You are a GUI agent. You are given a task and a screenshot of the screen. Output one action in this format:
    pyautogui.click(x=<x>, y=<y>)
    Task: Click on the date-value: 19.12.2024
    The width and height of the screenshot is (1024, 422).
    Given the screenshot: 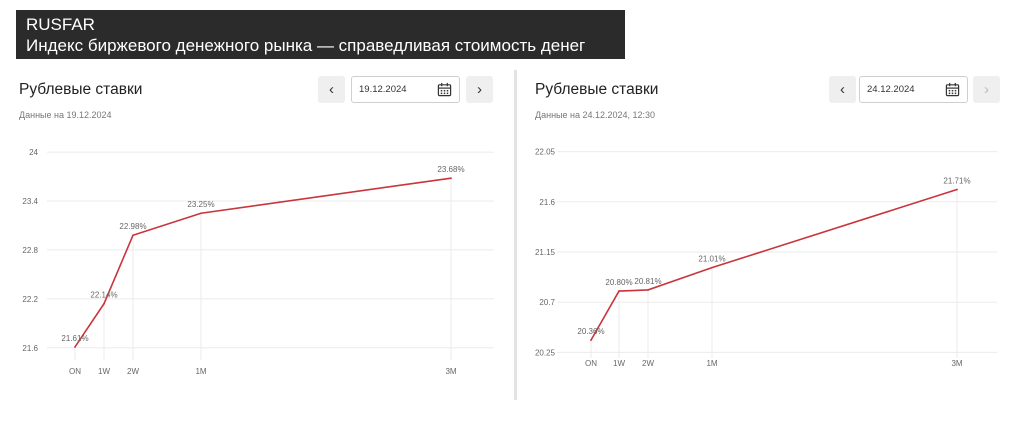 What is the action you would take?
    pyautogui.click(x=383, y=89)
    